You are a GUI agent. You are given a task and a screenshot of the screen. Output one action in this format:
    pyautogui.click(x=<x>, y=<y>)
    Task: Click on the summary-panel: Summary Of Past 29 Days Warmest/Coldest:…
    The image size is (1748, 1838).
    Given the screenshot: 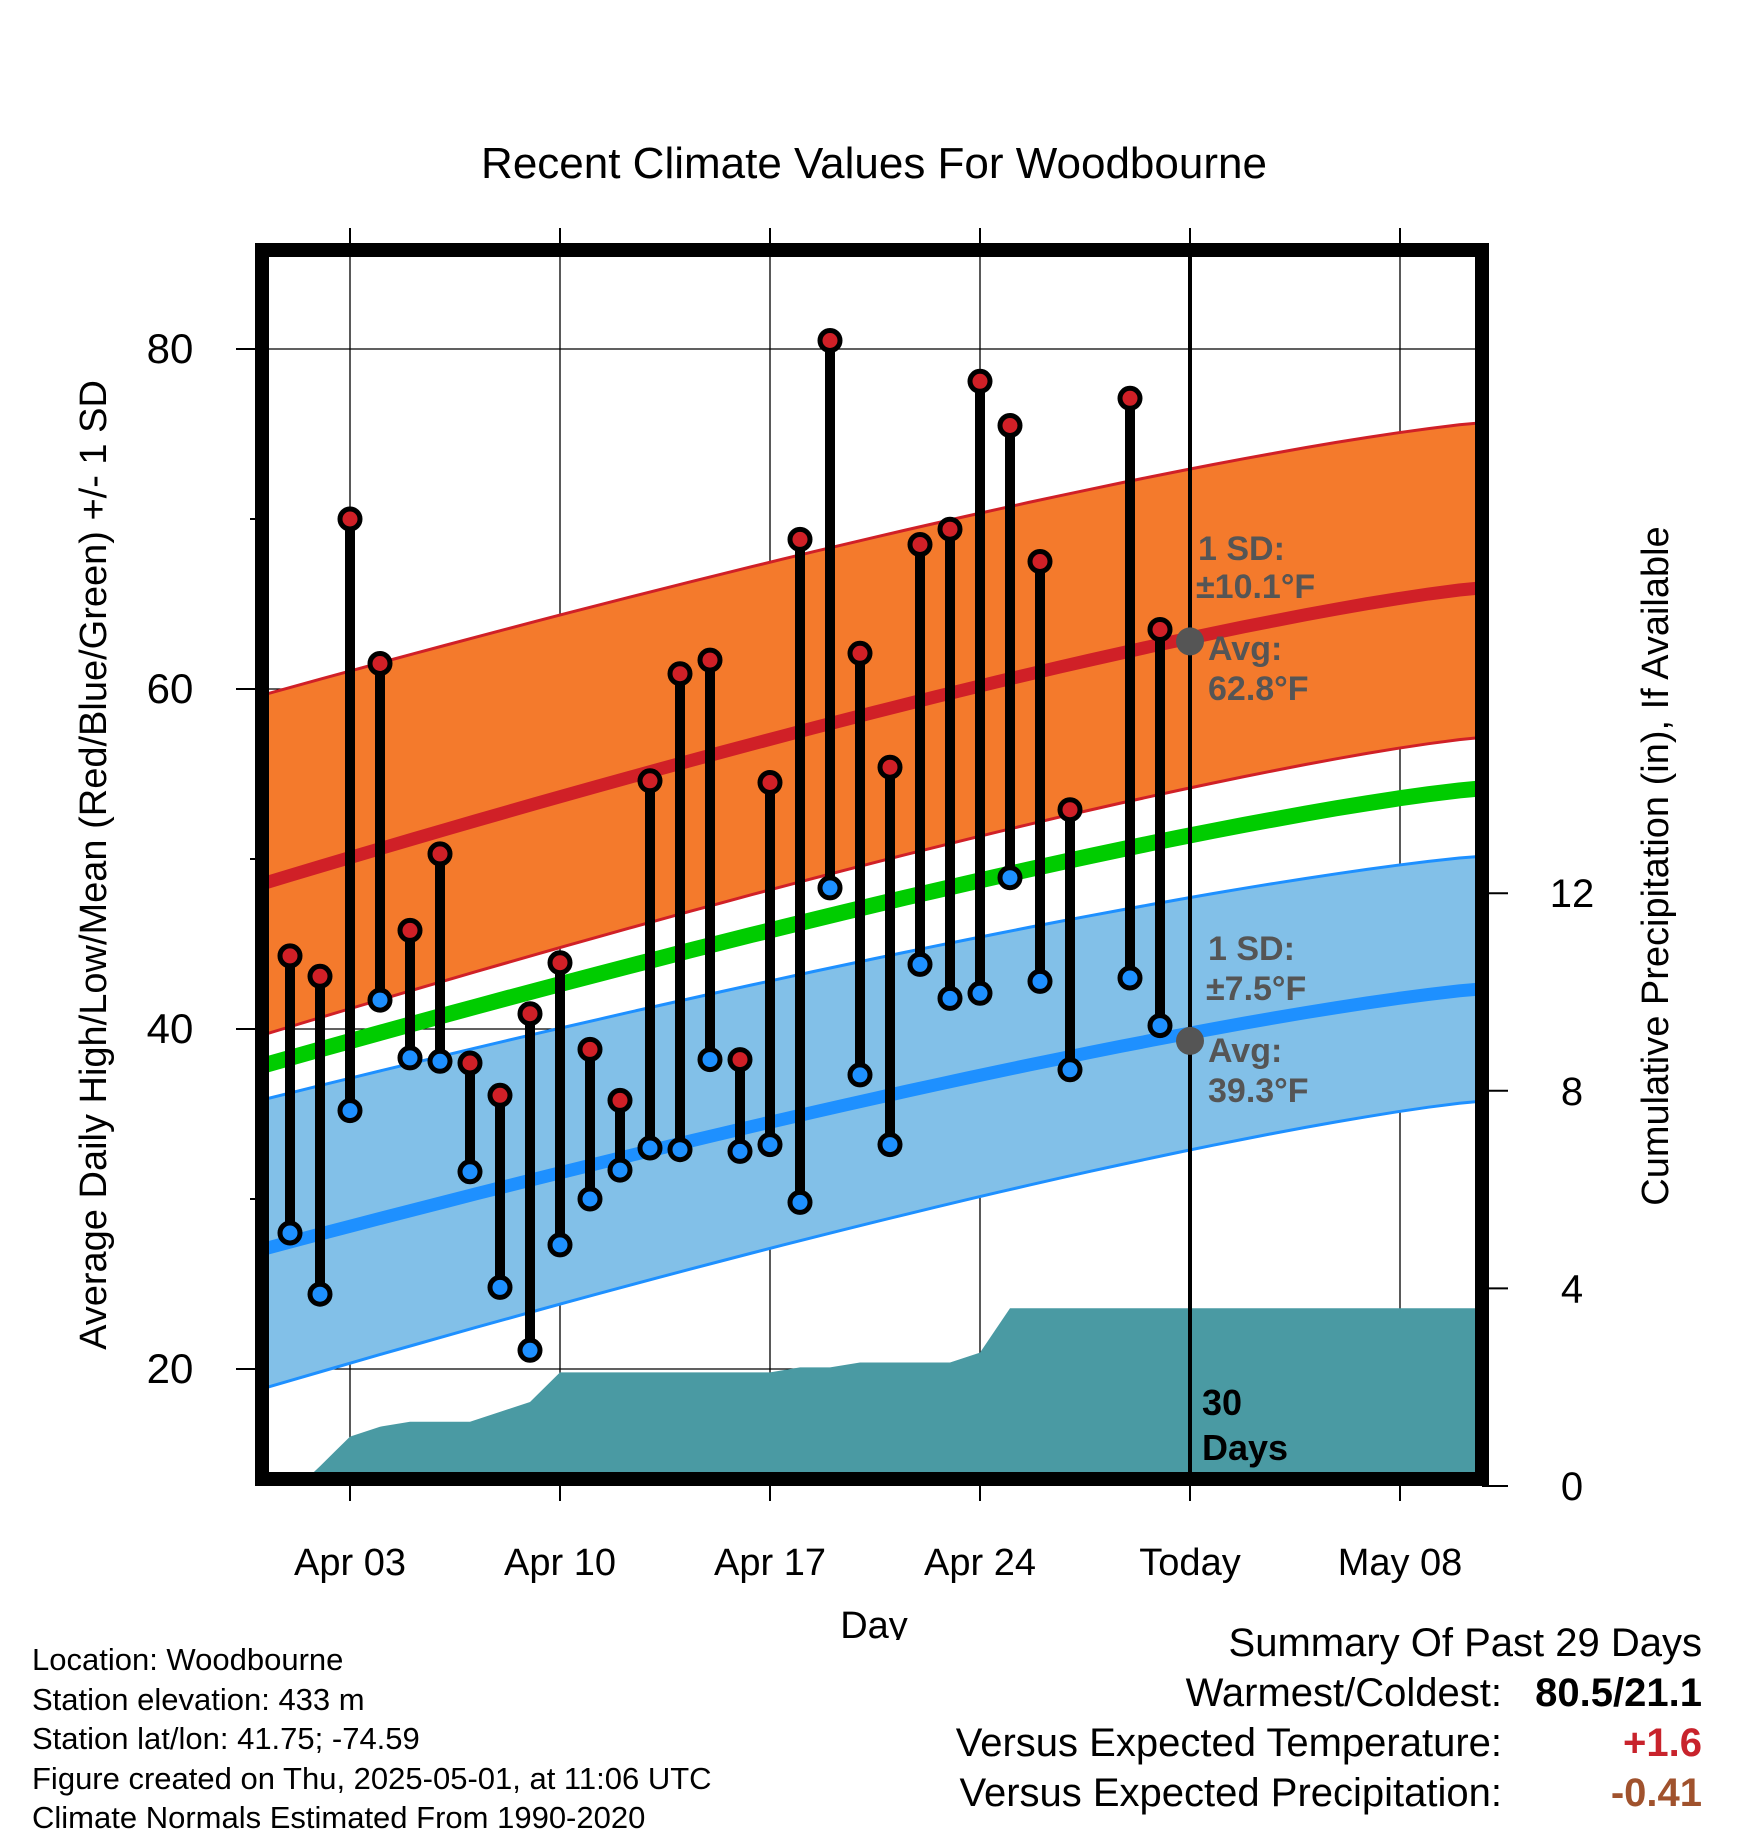 What is the action you would take?
    pyautogui.click(x=1252, y=1718)
    